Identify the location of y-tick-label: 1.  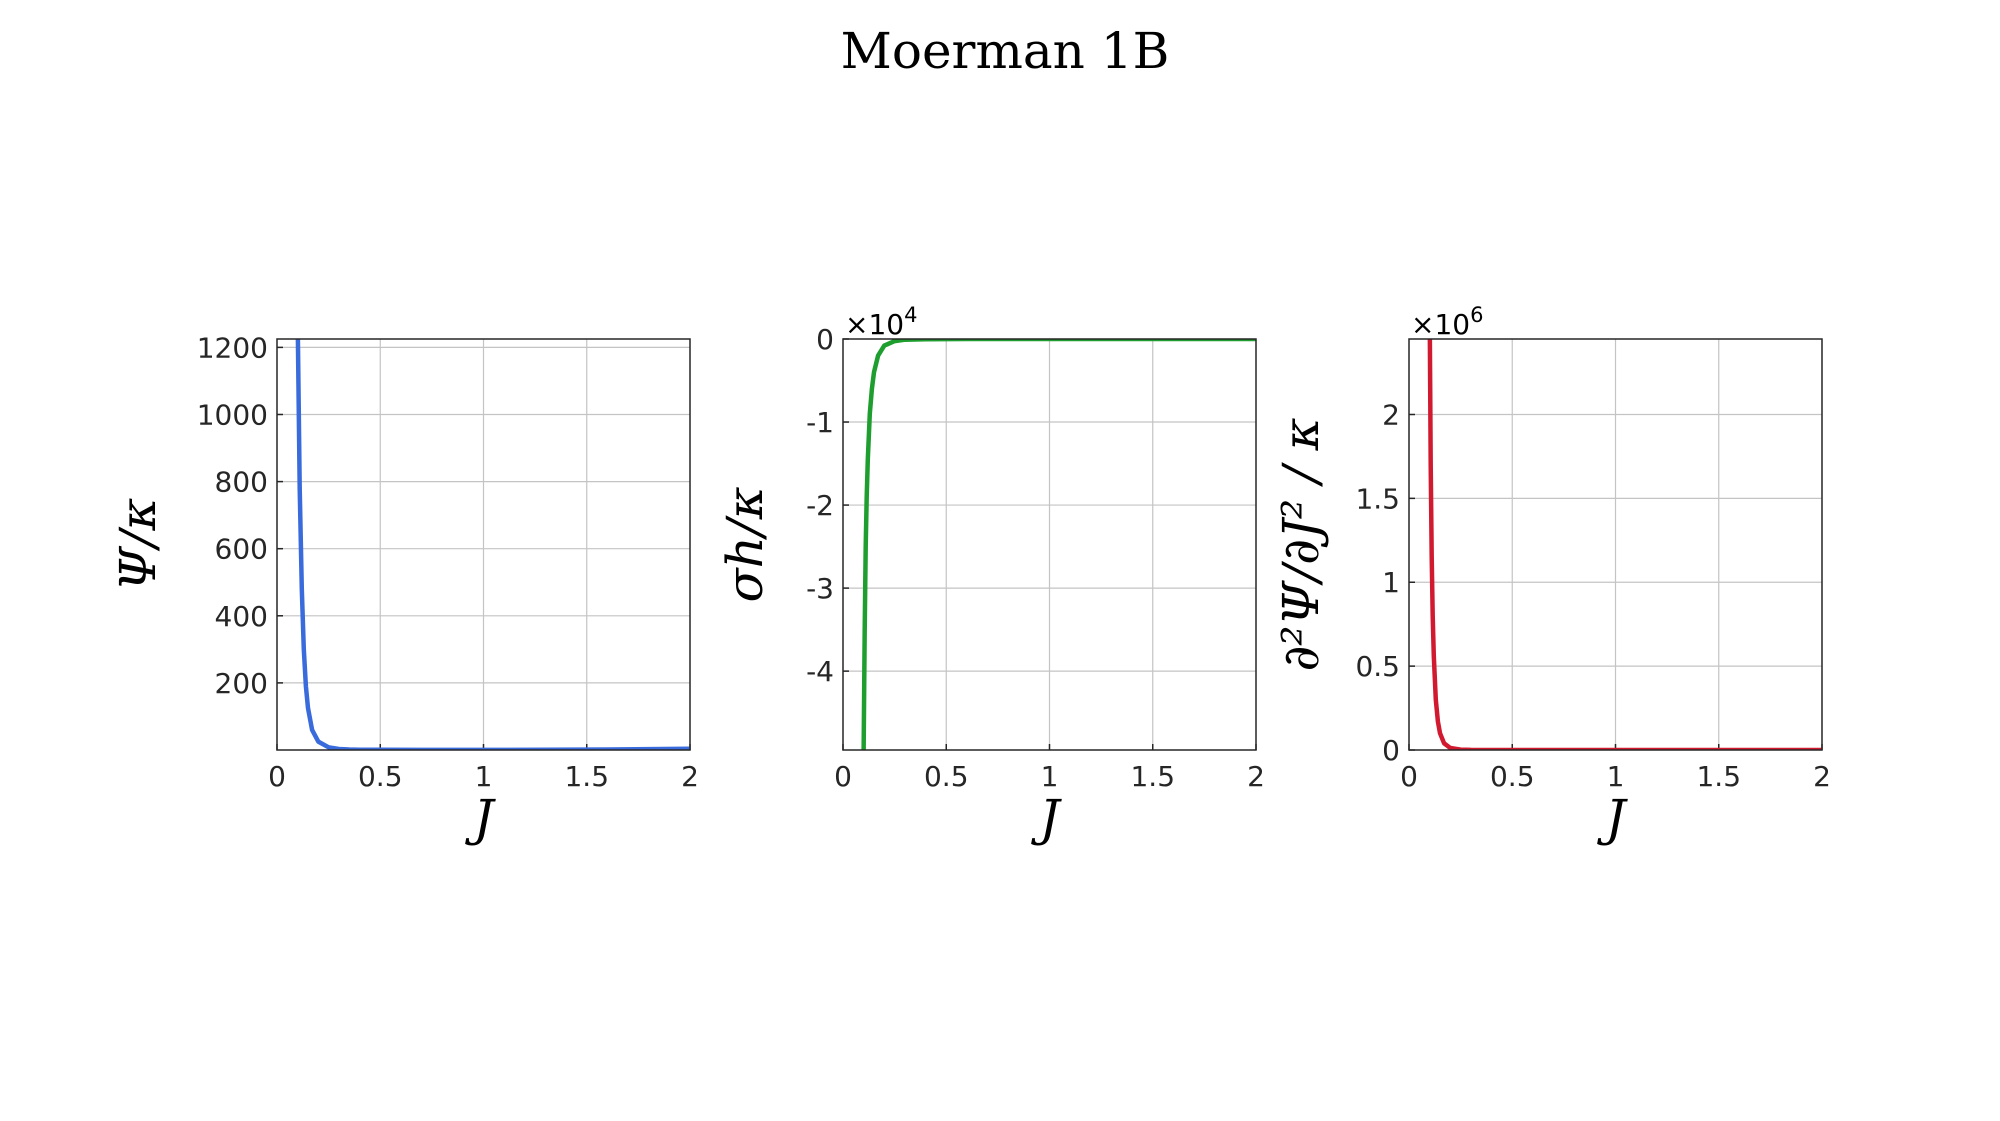
(1391, 582).